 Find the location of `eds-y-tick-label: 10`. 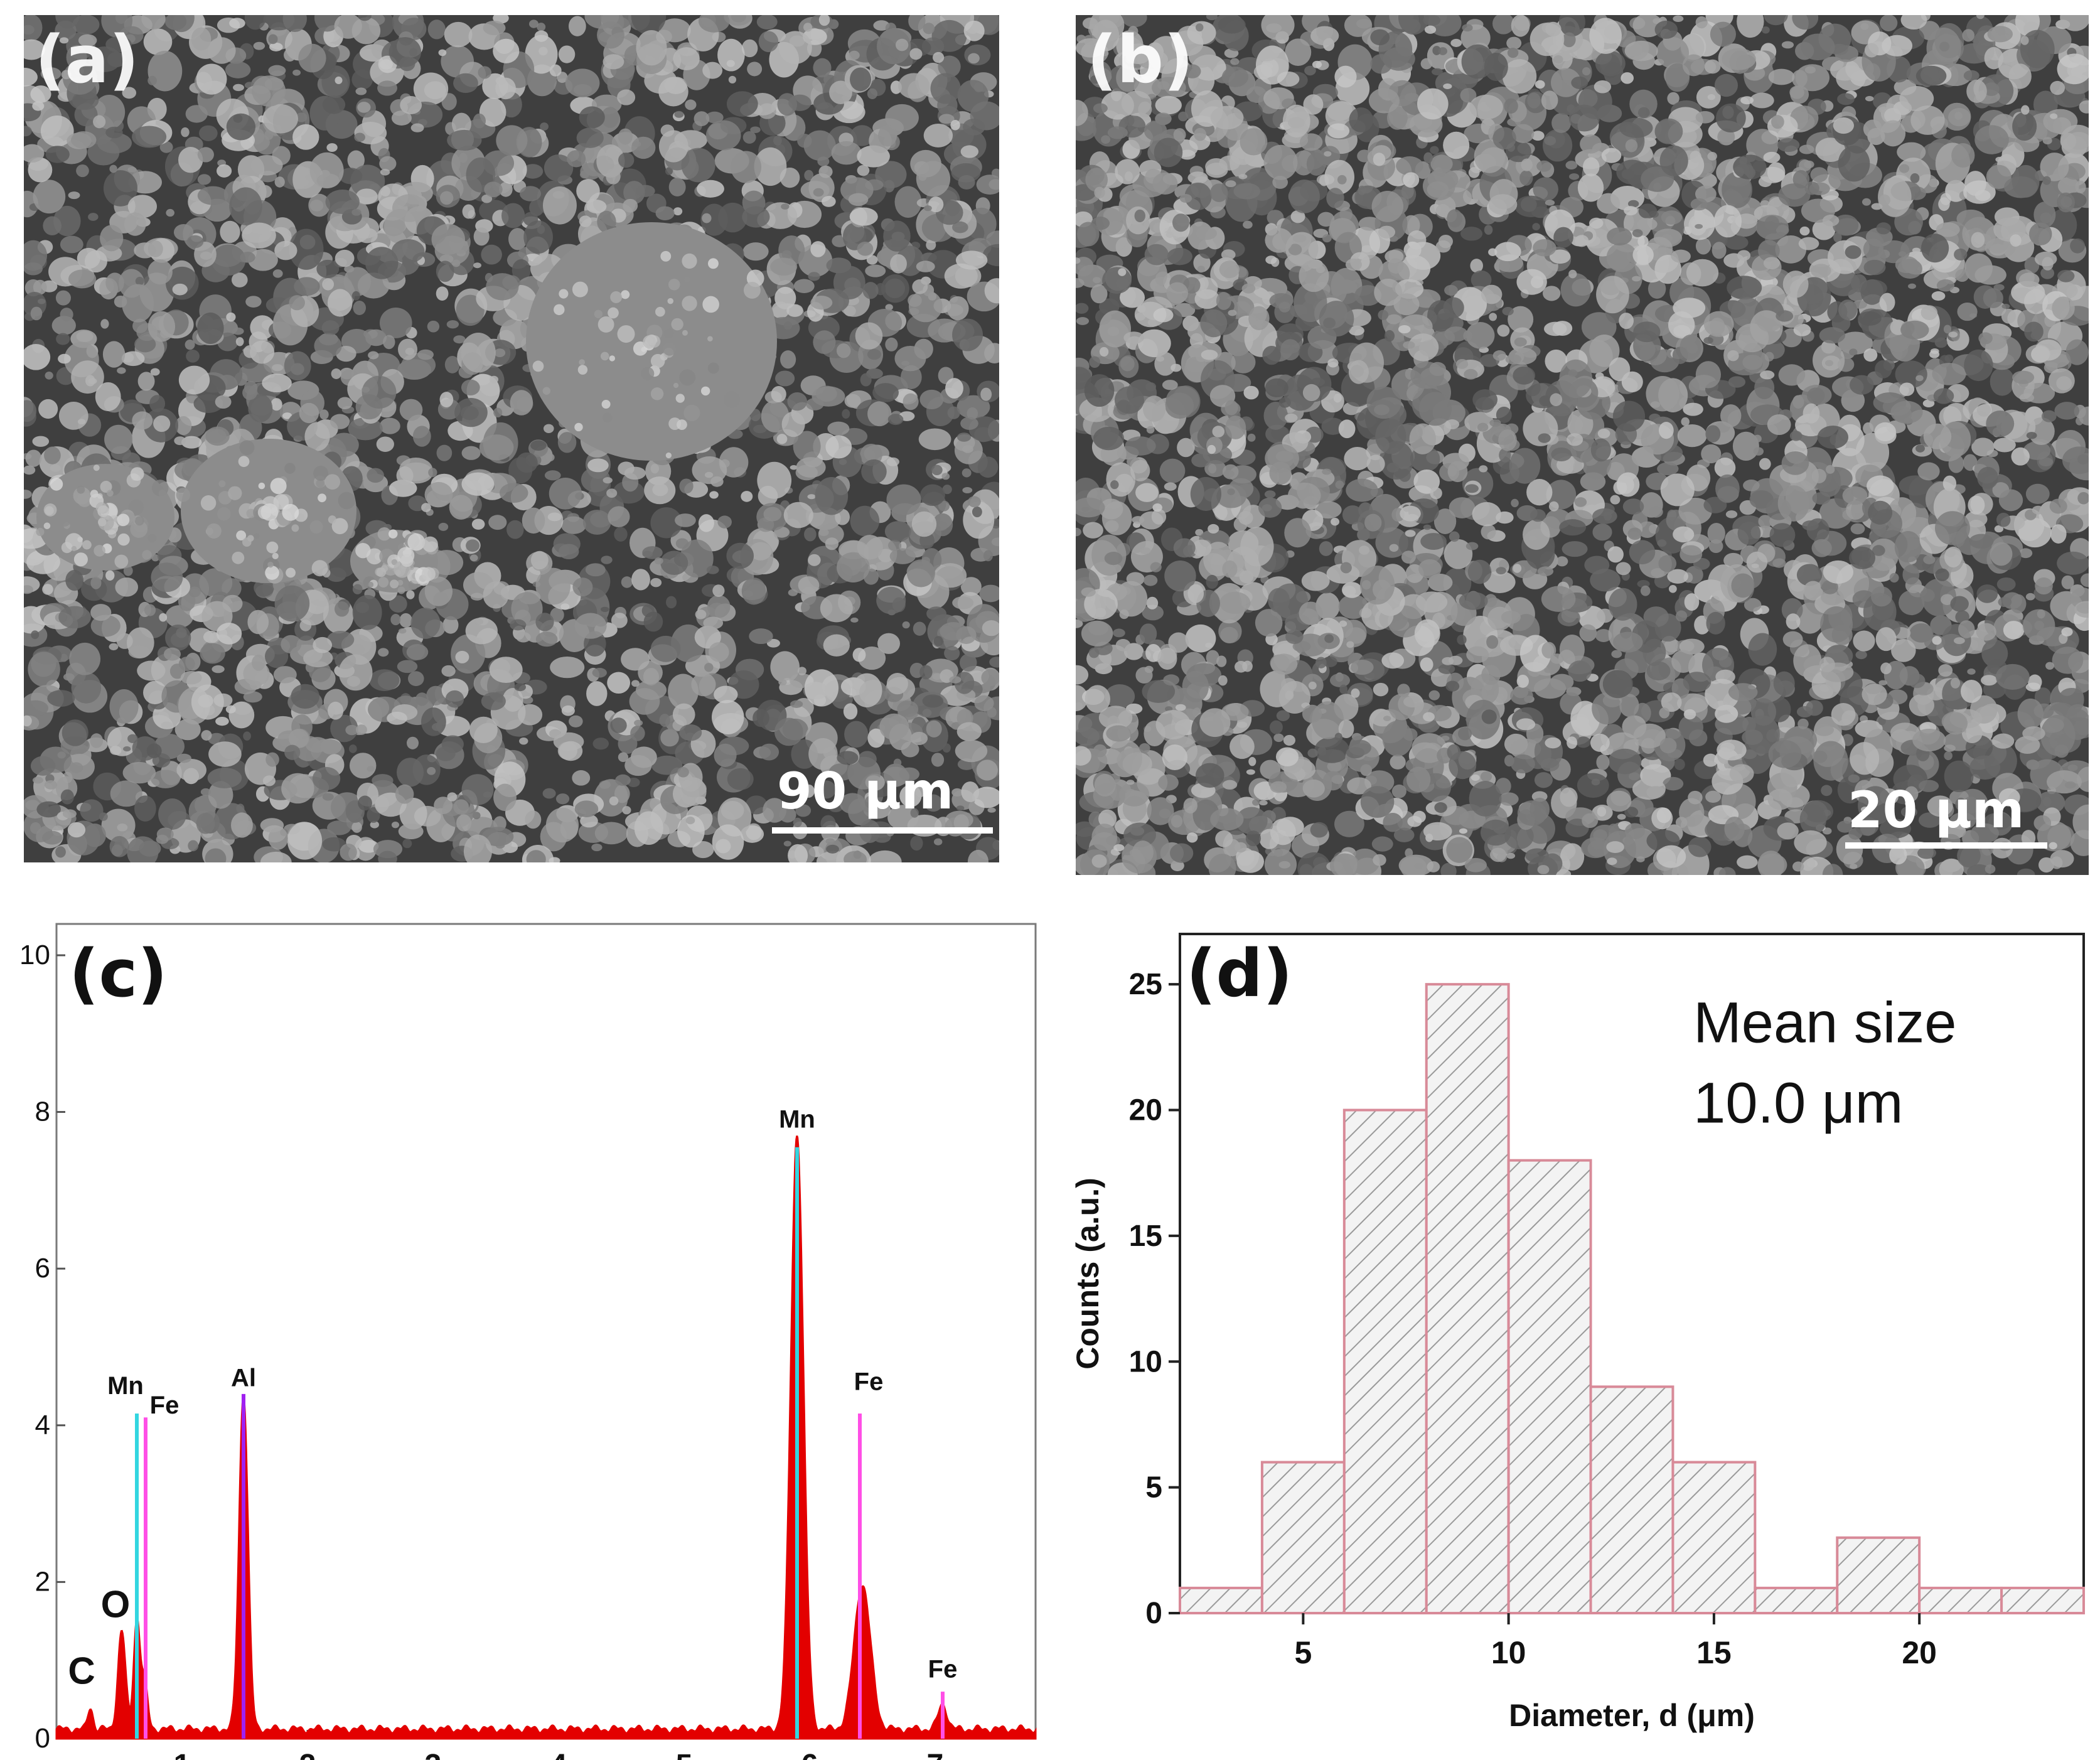

eds-y-tick-label: 10 is located at coordinates (34, 955).